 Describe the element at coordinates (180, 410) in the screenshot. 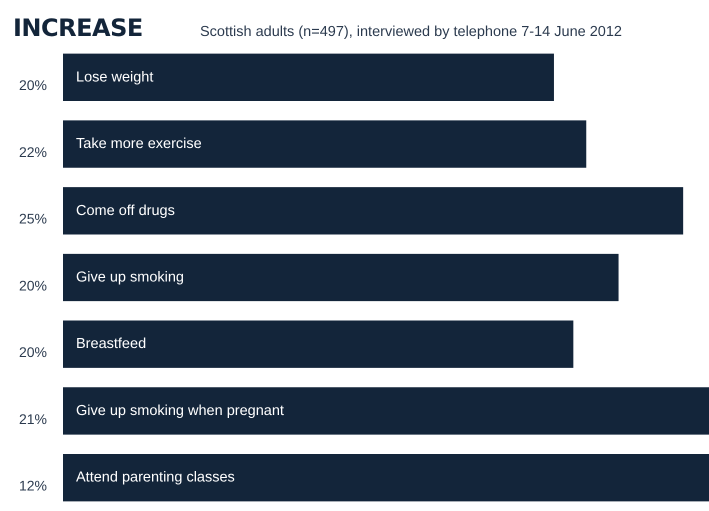

I see `y-tick-label: Give up smoking when pregnant` at that location.